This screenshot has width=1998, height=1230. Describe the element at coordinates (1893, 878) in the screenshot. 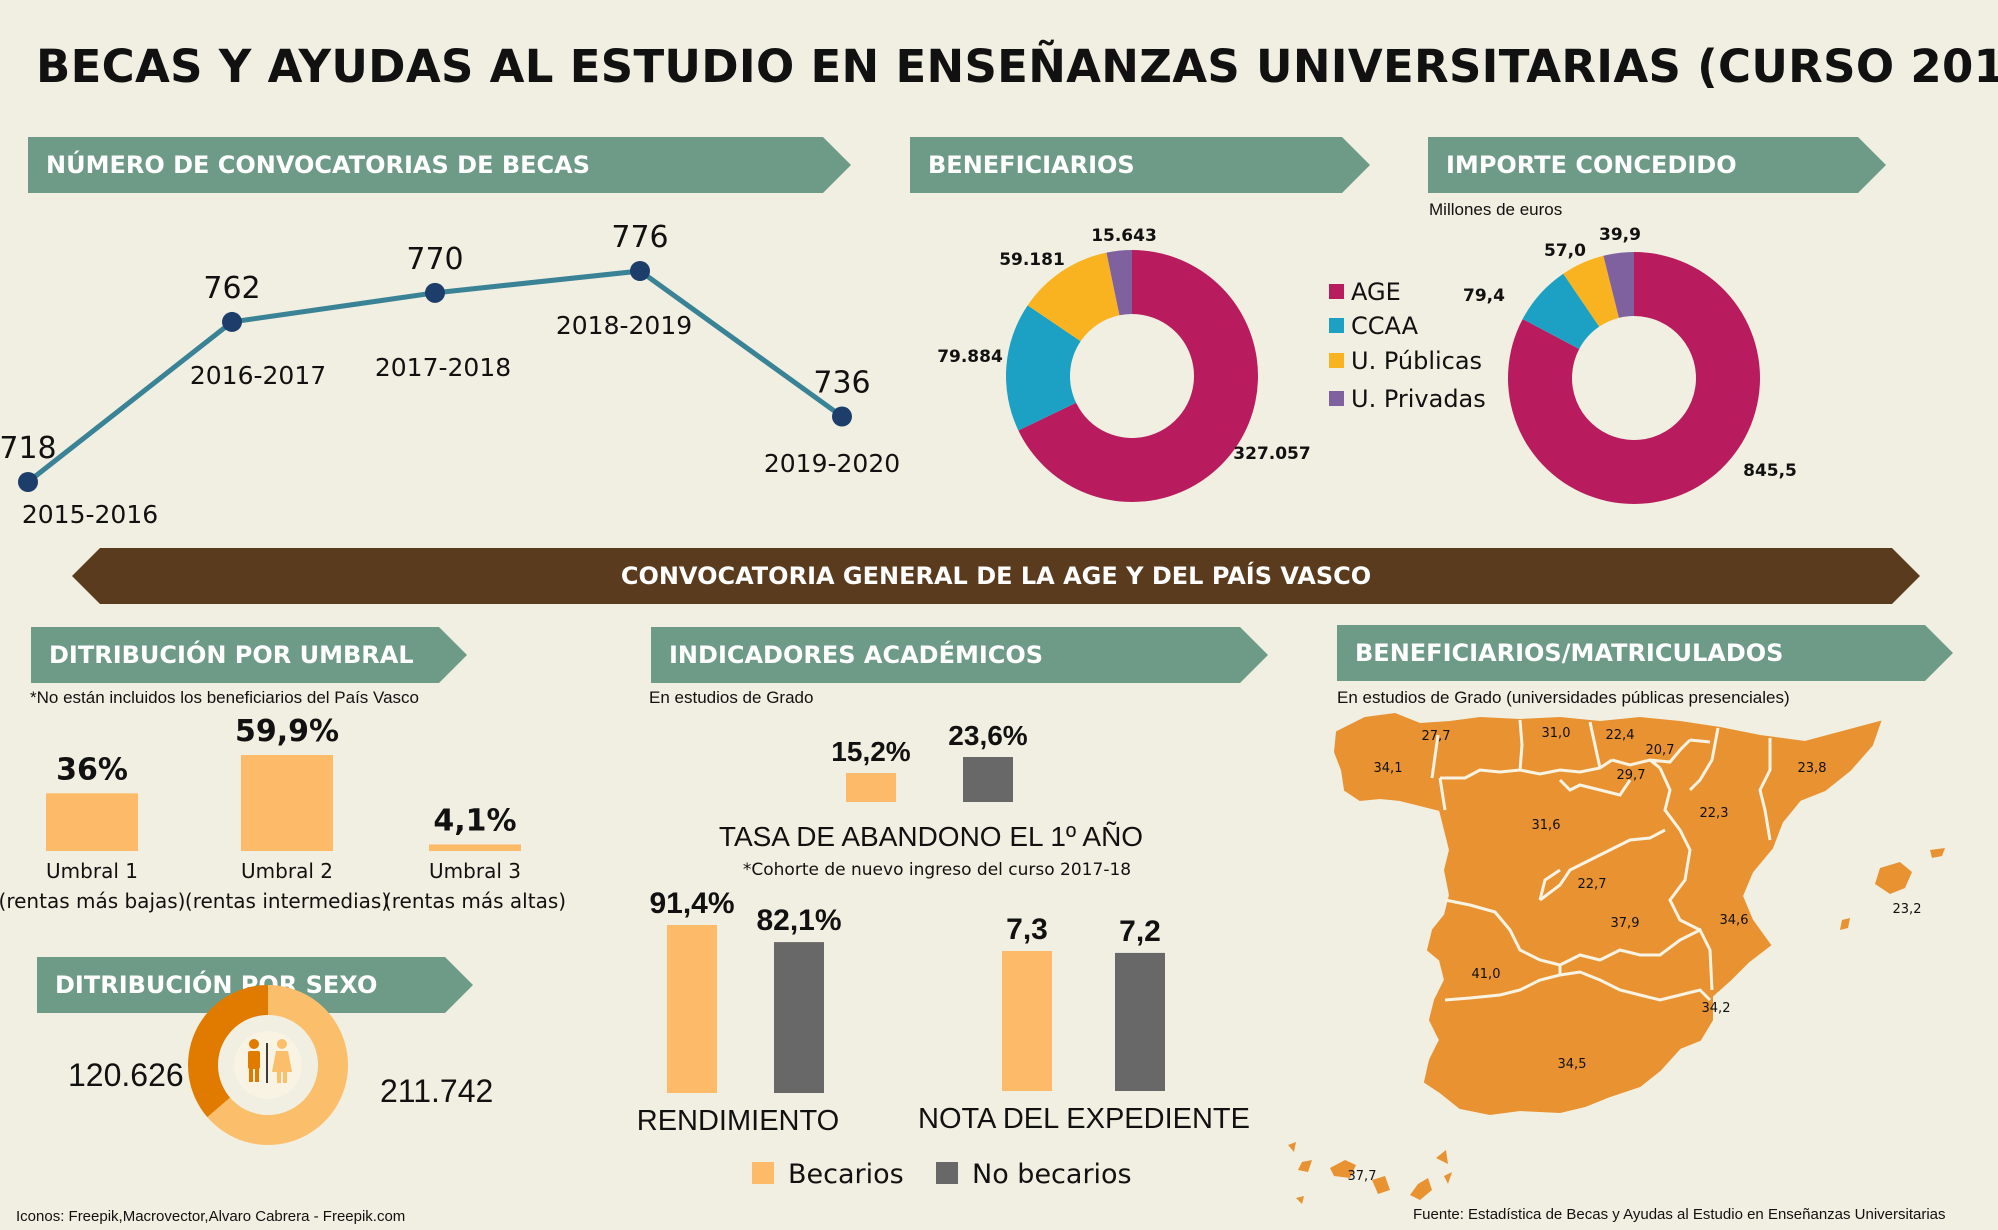

I see `baleares-island` at that location.